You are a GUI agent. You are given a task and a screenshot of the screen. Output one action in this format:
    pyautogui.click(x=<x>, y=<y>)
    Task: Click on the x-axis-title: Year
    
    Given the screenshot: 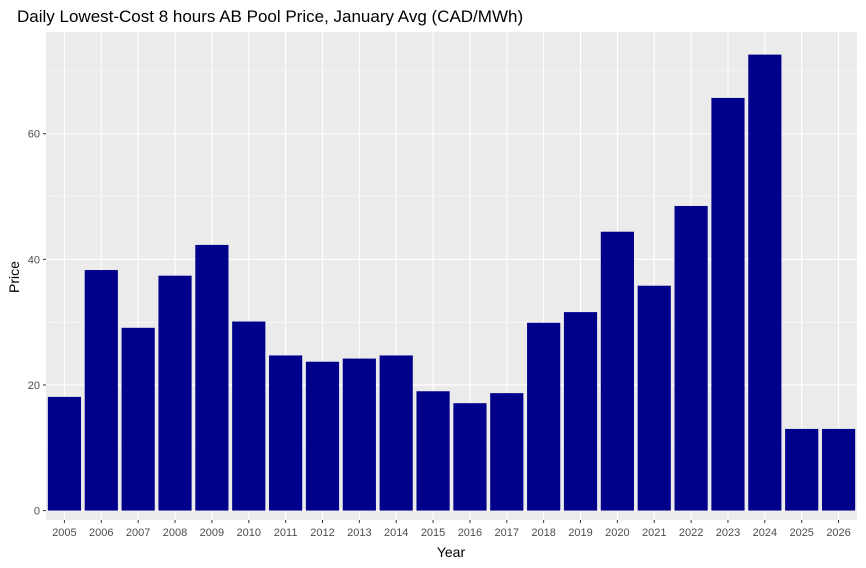 What is the action you would take?
    pyautogui.click(x=451, y=552)
    